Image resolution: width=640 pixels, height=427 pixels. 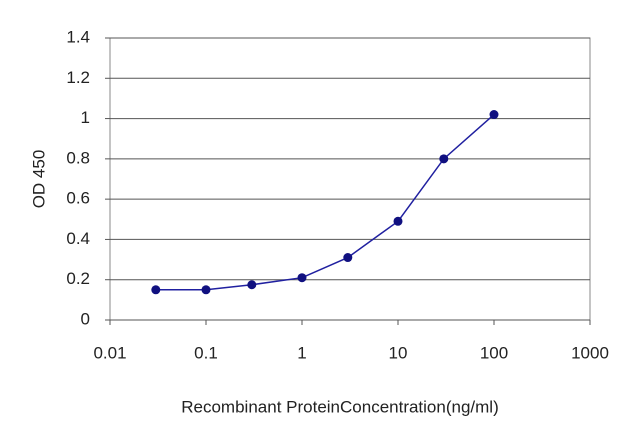 I want to click on y-tick-label: 0.6, so click(x=78, y=198).